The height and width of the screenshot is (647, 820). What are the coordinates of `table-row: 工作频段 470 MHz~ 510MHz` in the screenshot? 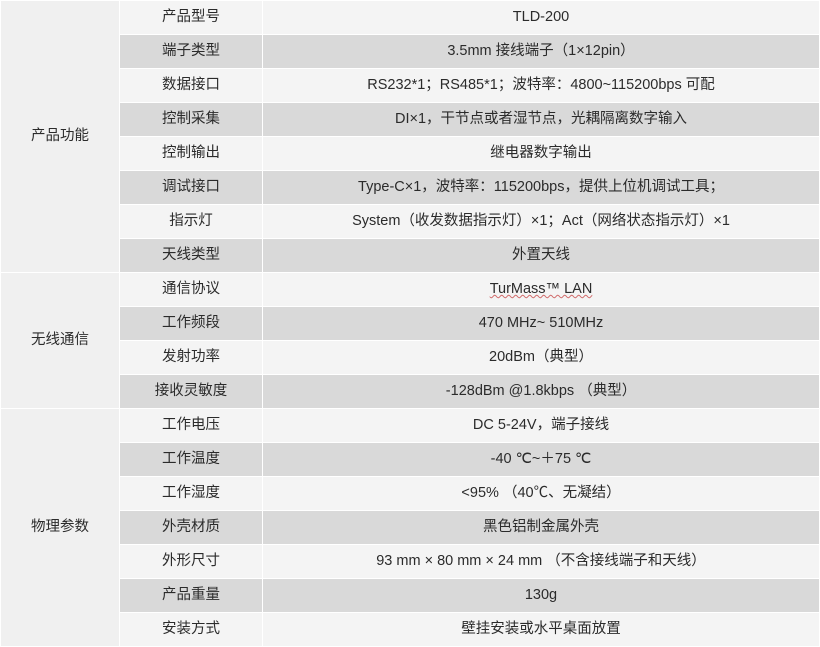 It's located at (410, 323).